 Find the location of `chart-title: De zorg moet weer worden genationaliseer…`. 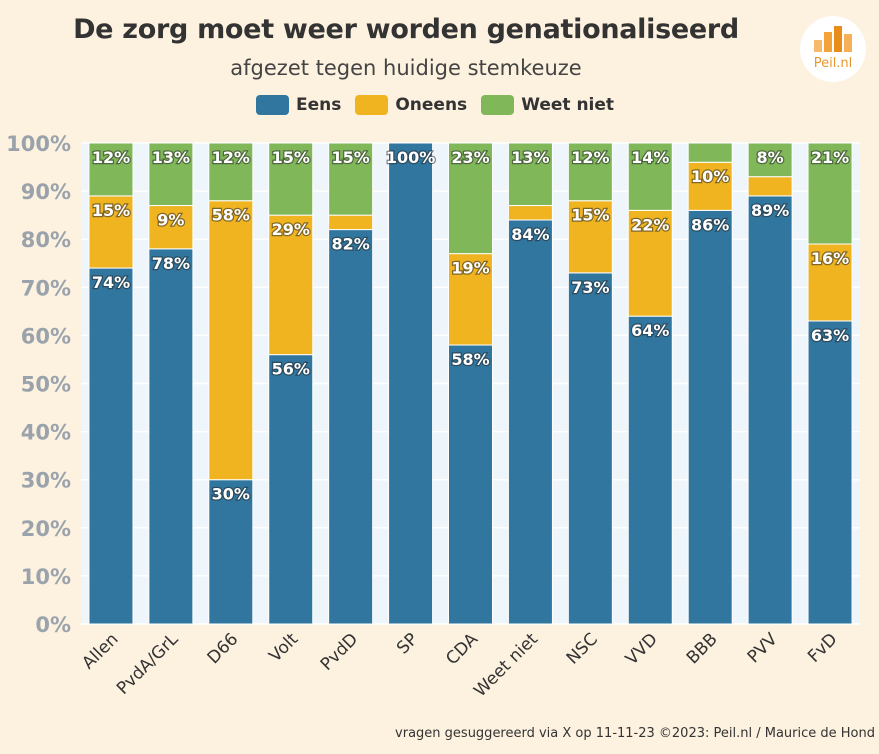

chart-title: De zorg moet weer worden genationaliseer… is located at coordinates (406, 29).